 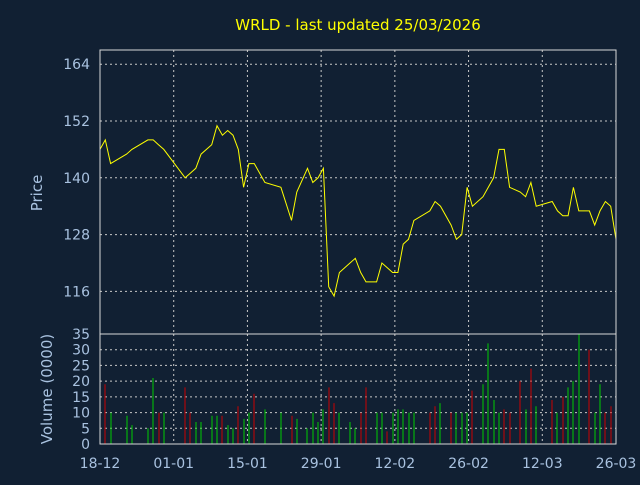 I want to click on volume-axis-label: Volume (0000), so click(x=47, y=389).